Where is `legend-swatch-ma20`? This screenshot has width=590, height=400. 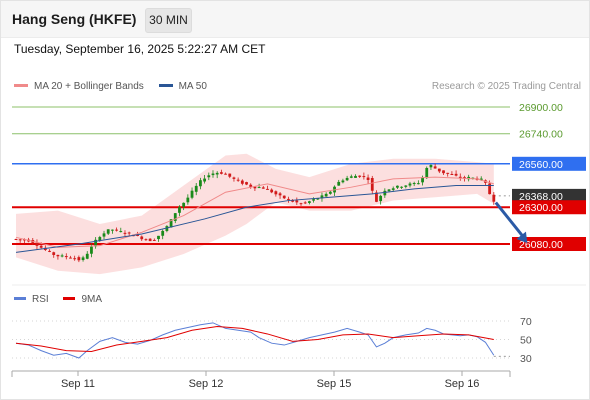
legend-swatch-ma20 is located at coordinates (21, 85).